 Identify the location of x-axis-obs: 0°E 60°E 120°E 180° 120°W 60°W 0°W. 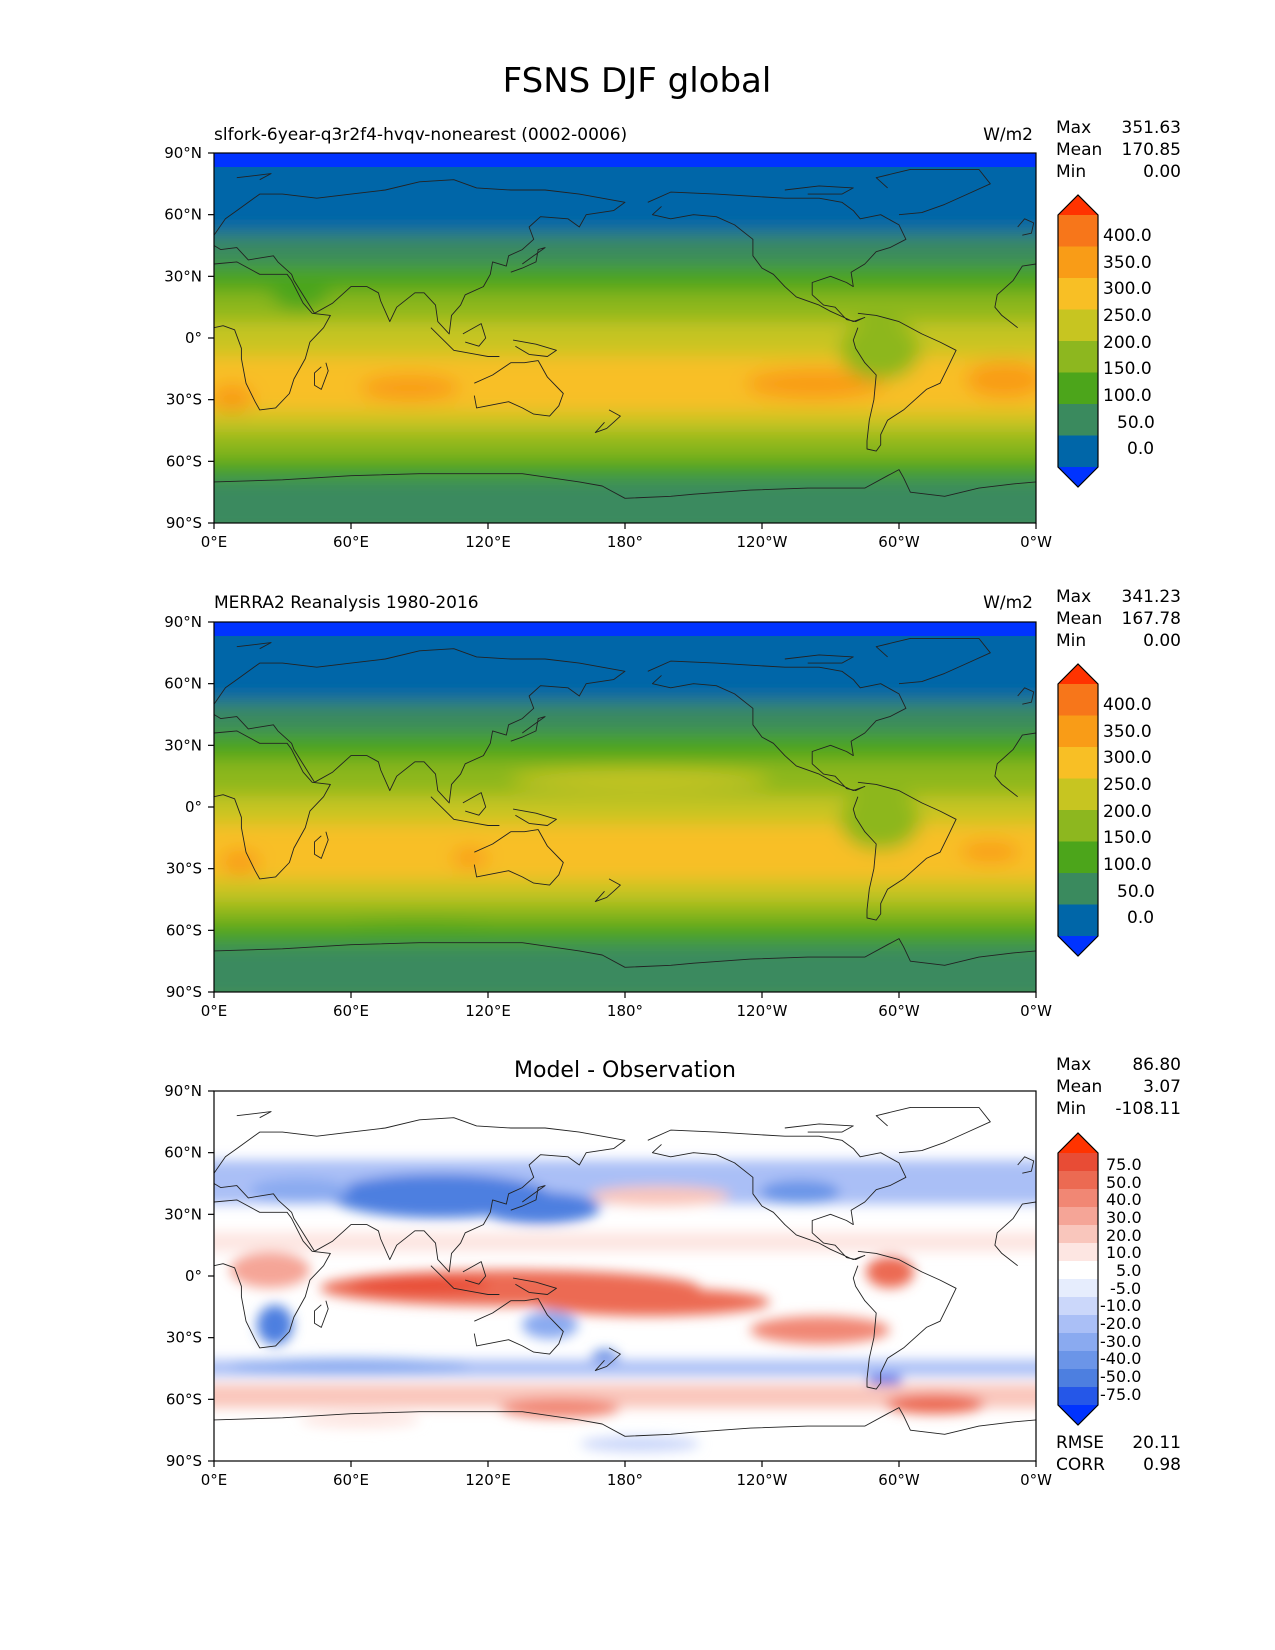
(626, 1006).